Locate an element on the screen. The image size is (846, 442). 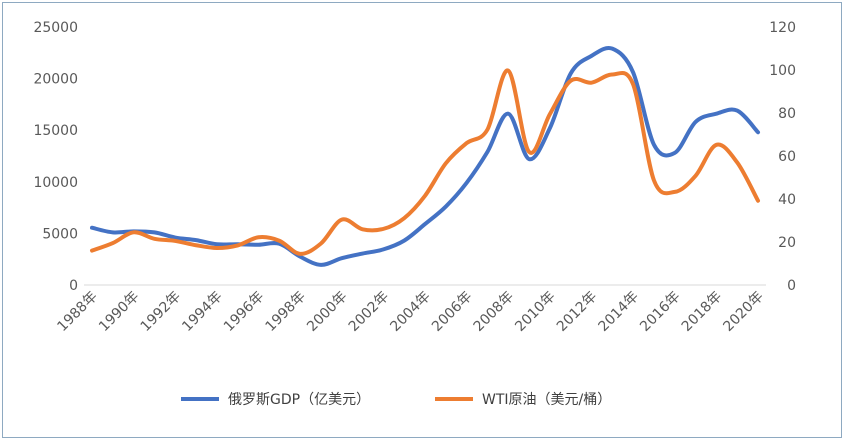
x-tick-label: 2004年 is located at coordinates (410, 312).